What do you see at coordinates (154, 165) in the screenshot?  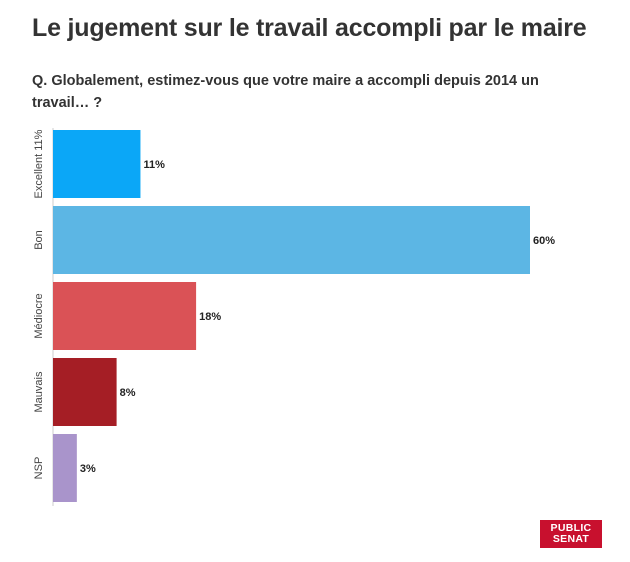 I see `value-label: 11%` at bounding box center [154, 165].